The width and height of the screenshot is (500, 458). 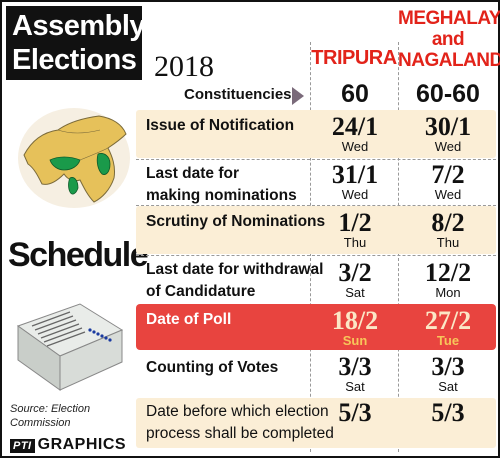 I want to click on row-label-2: of Candidature, so click(x=201, y=291).